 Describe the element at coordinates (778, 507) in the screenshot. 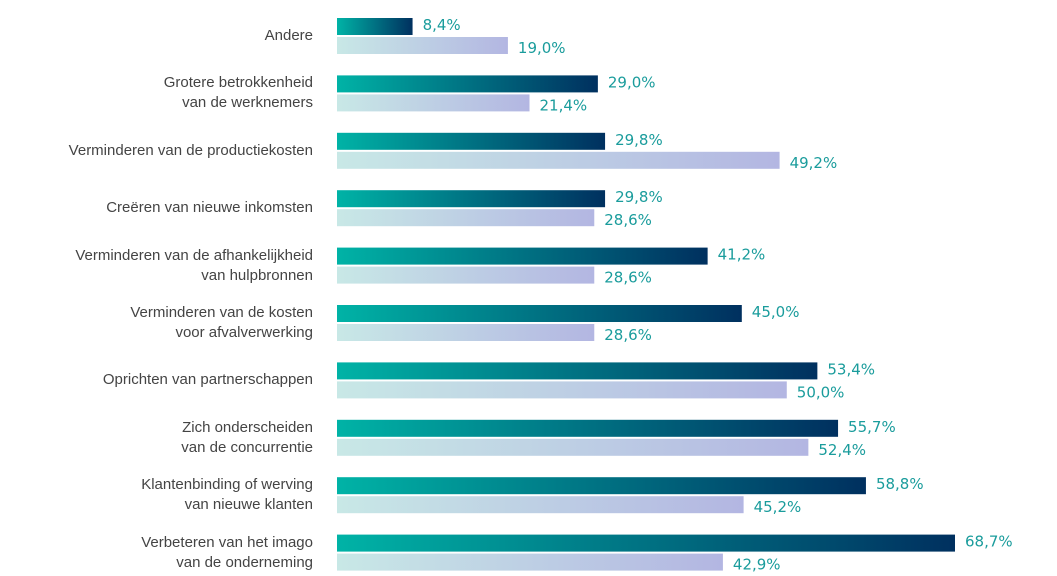

I see `value-label: 45,2%` at that location.